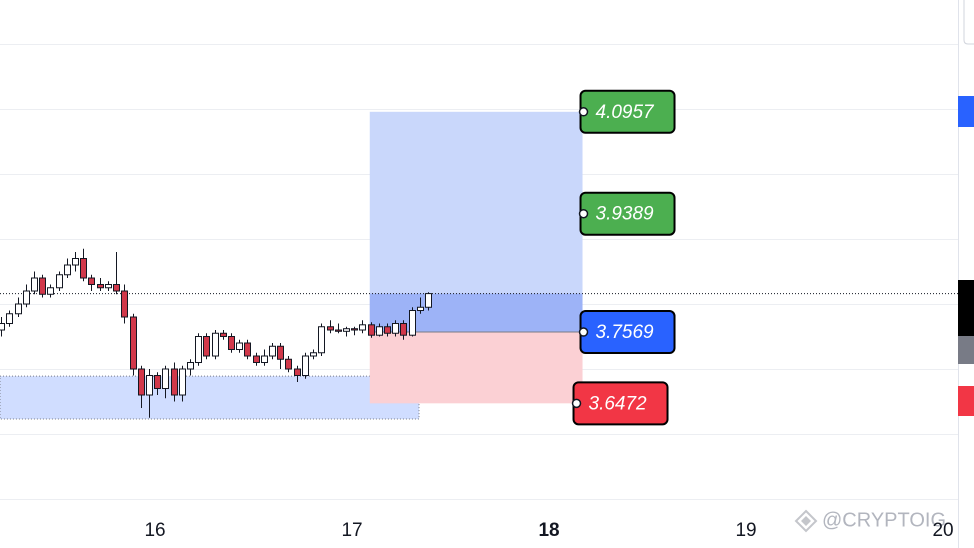 This screenshot has width=974, height=548. Describe the element at coordinates (618, 403) in the screenshot. I see `level-label: 3.6472` at that location.